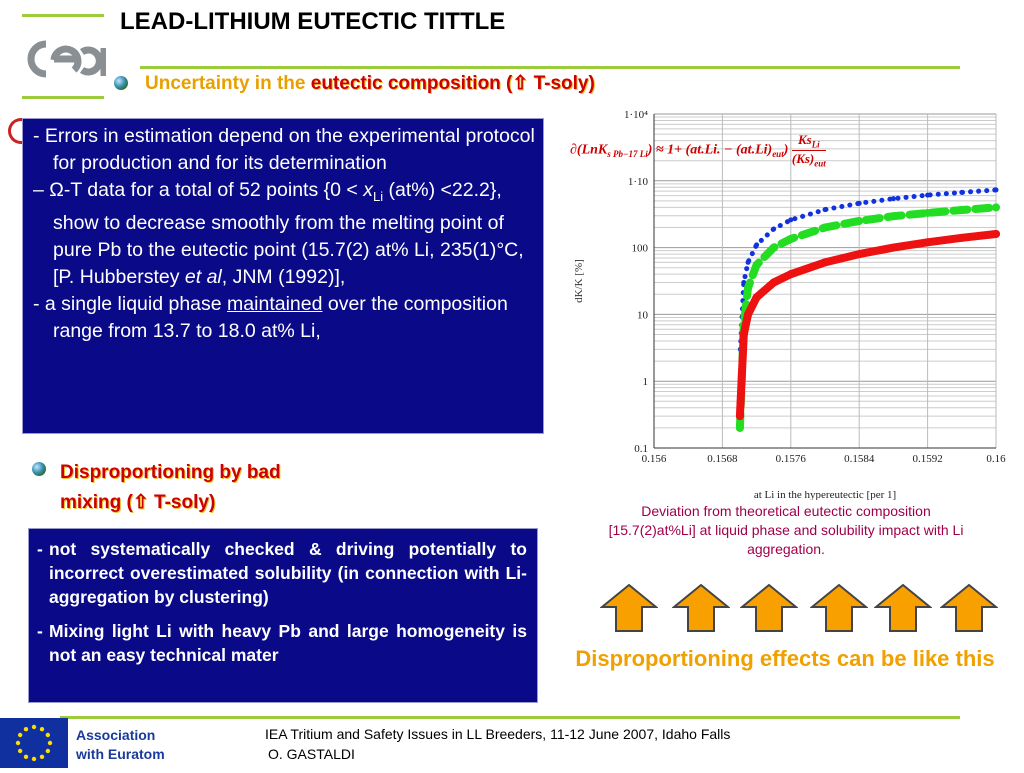 Image resolution: width=1024 pixels, height=773 pixels. Describe the element at coordinates (815, 144) in the screenshot. I see `num-sub: Li` at that location.